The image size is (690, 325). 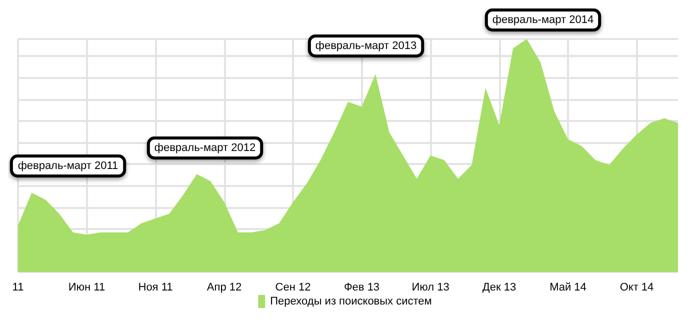 What do you see at coordinates (499, 288) in the screenshot?
I see `x-tick-label: Дек 13` at bounding box center [499, 288].